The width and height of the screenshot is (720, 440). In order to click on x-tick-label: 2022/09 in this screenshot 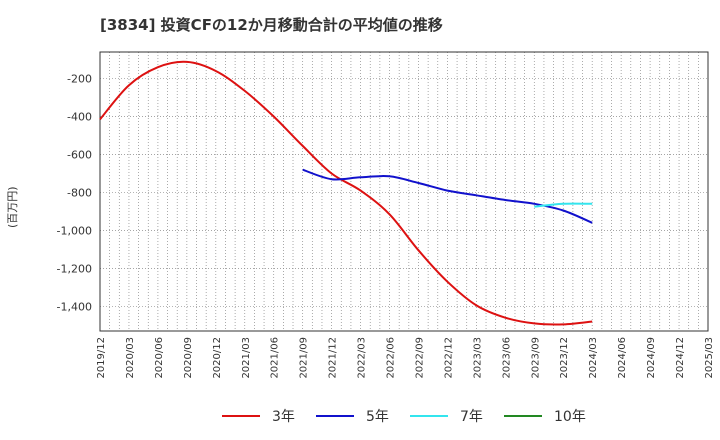, I will do `click(419, 358)`.